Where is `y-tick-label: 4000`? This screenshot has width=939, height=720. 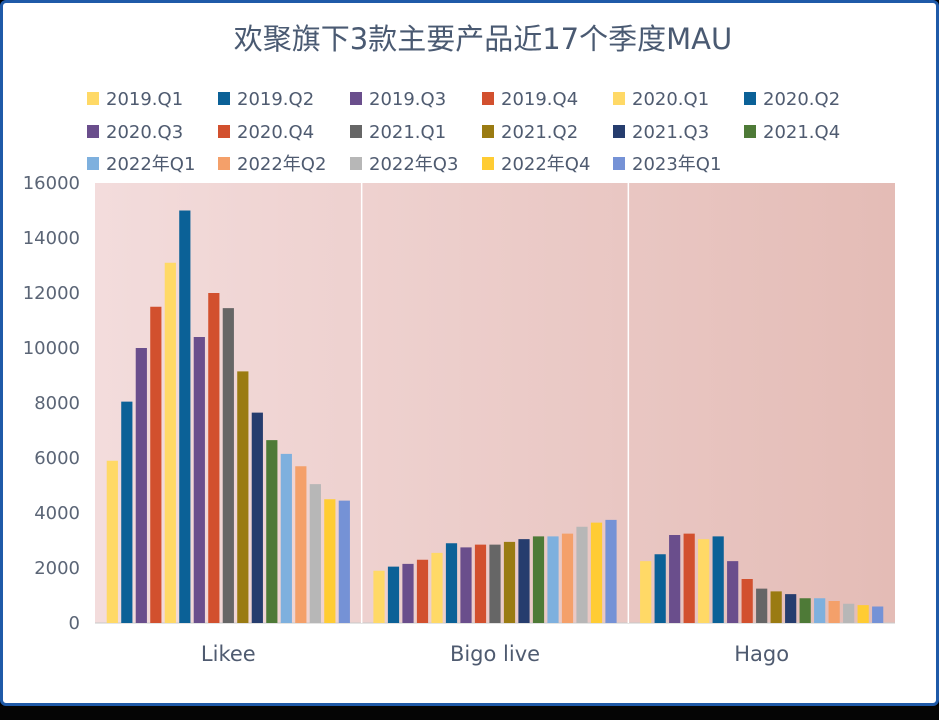
y-tick-label: 4000 is located at coordinates (57, 513).